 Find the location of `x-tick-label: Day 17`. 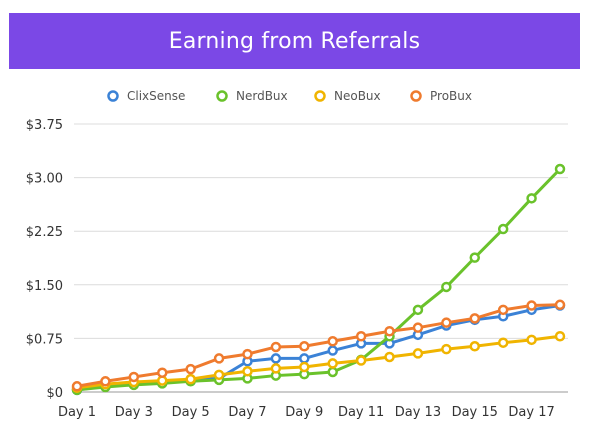

x-tick-label: Day 17 is located at coordinates (531, 412).